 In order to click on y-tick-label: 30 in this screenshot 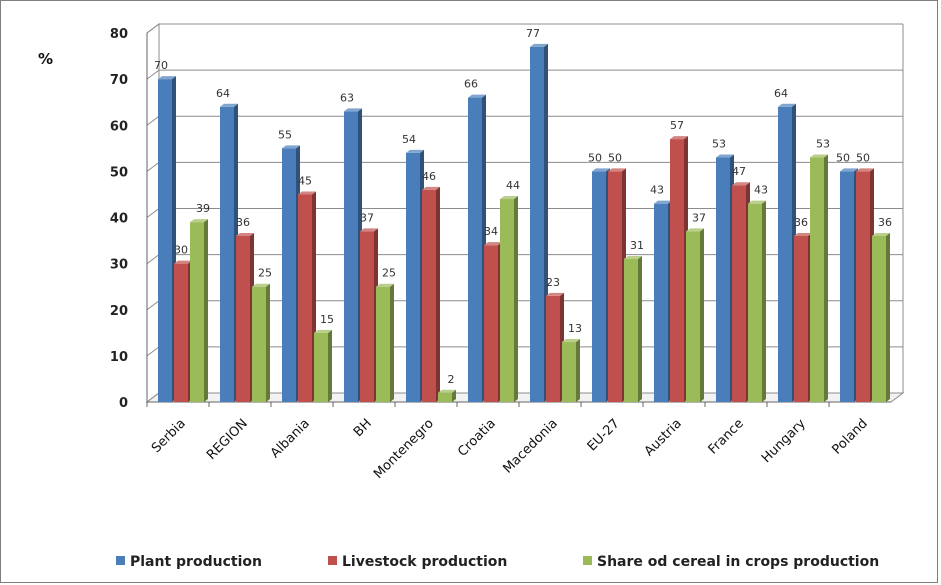, I will do `click(119, 265)`.